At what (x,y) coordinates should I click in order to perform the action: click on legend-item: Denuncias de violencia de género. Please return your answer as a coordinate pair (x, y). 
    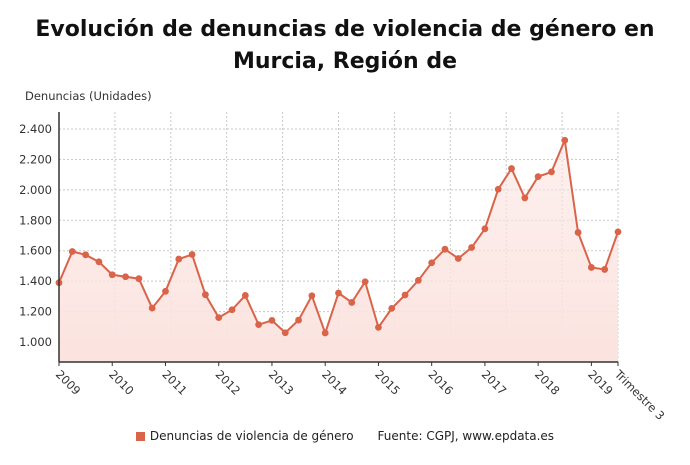
    Looking at the image, I should click on (244, 436).